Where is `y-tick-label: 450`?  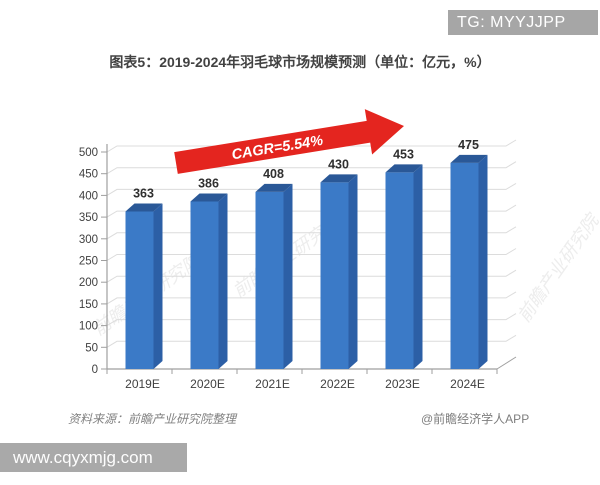 y-tick-label: 450 is located at coordinates (88, 175).